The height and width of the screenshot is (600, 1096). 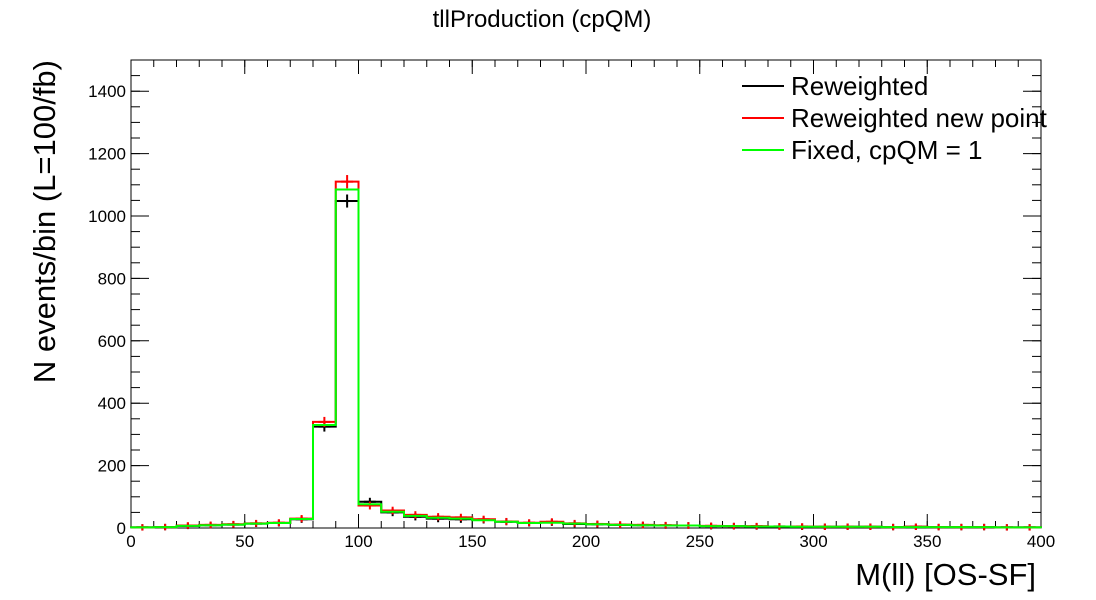 What do you see at coordinates (130, 541) in the screenshot?
I see `x-tick-label: 0` at bounding box center [130, 541].